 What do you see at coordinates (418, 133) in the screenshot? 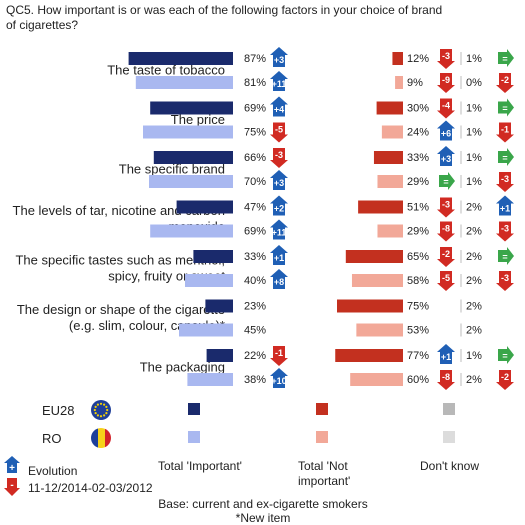
I see `value-not-important-ro: 24%` at bounding box center [418, 133].